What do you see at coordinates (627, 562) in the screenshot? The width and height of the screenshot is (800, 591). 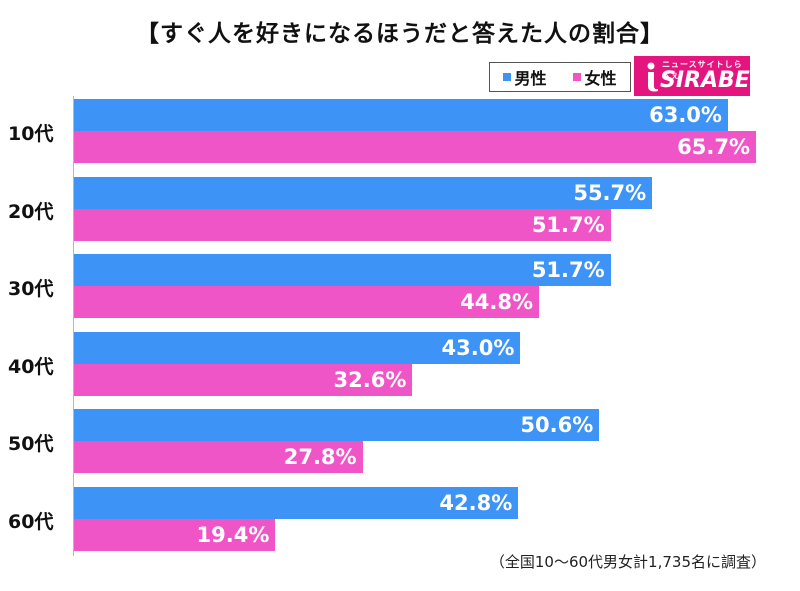 I see `survey-note: （全国10～60代男女計1,735名に調査）` at bounding box center [627, 562].